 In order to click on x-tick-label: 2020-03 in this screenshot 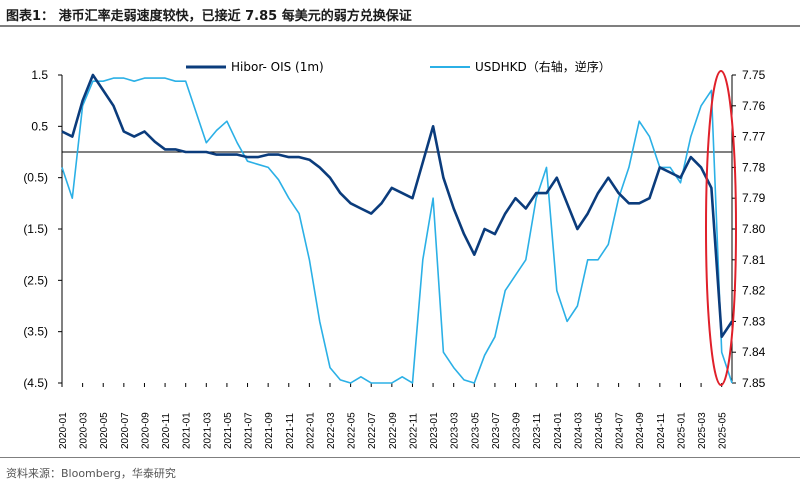, I will do `click(84, 430)`.